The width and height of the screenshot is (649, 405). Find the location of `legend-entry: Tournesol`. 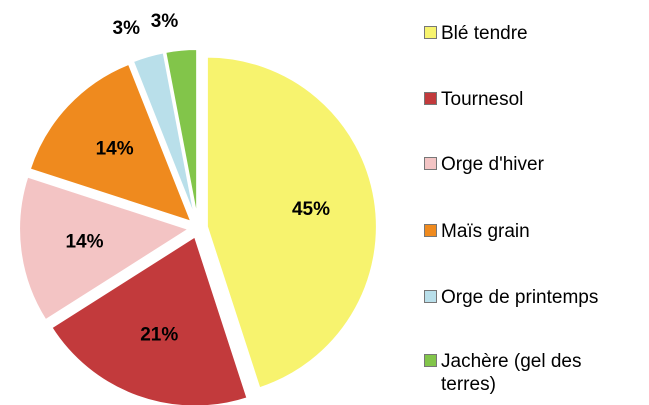

legend-entry: Tournesol is located at coordinates (532, 99).